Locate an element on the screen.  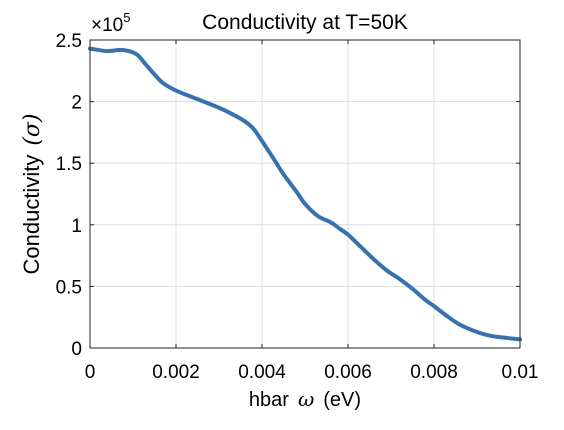
y-tick-label: 0.5 is located at coordinates (69, 287).